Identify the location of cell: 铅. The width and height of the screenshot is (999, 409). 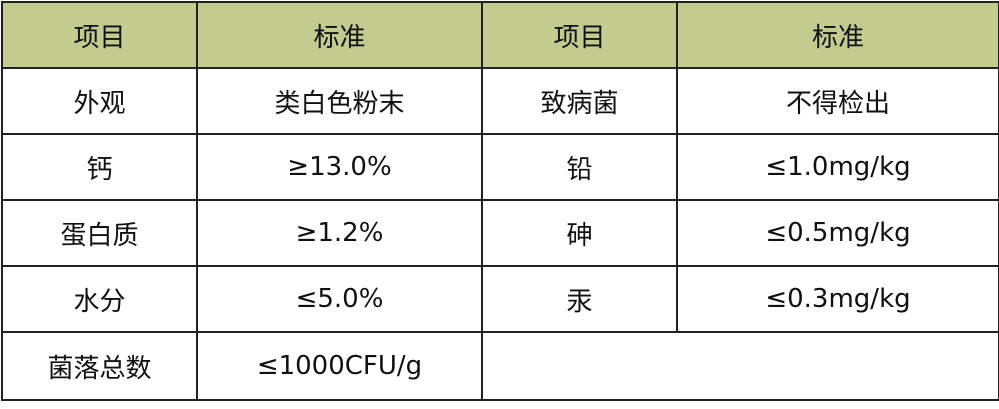
(579, 167).